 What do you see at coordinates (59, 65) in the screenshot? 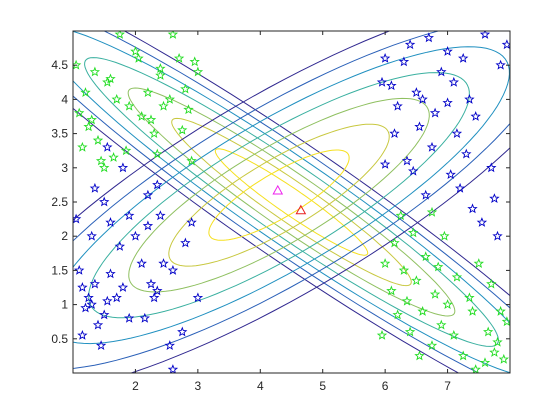
I see `y-tick-label: 4.5` at bounding box center [59, 65].